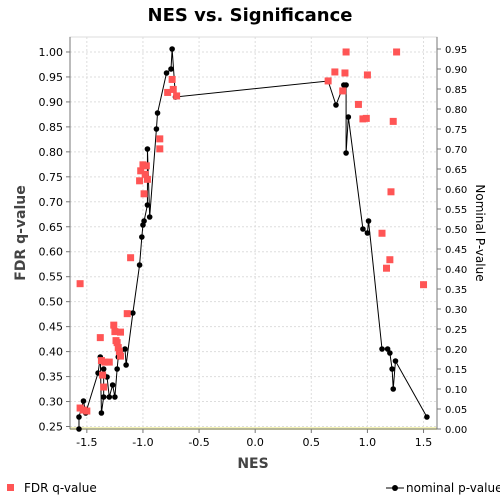  Describe the element at coordinates (252, 464) in the screenshot. I see `x-axis-label: NES` at that location.